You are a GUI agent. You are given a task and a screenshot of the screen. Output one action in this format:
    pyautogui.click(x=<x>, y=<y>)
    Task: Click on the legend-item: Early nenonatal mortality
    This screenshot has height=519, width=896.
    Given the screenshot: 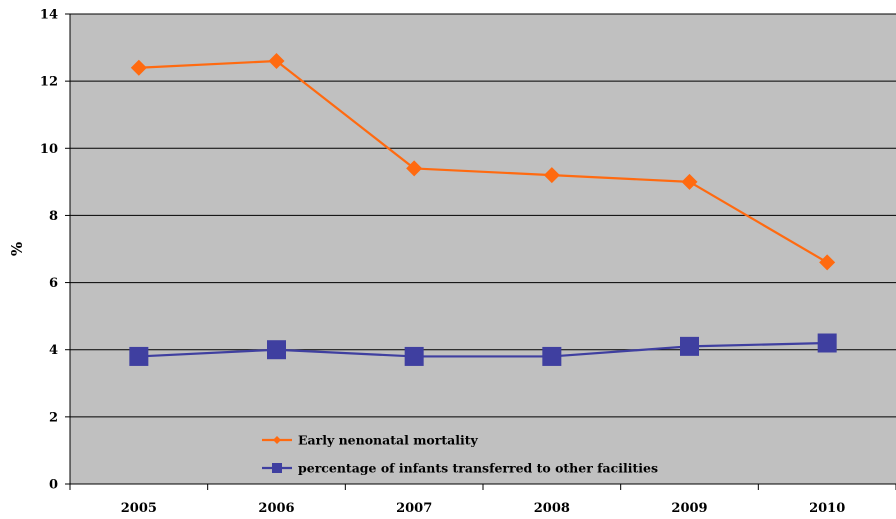 What is the action you would take?
    pyautogui.click(x=370, y=440)
    